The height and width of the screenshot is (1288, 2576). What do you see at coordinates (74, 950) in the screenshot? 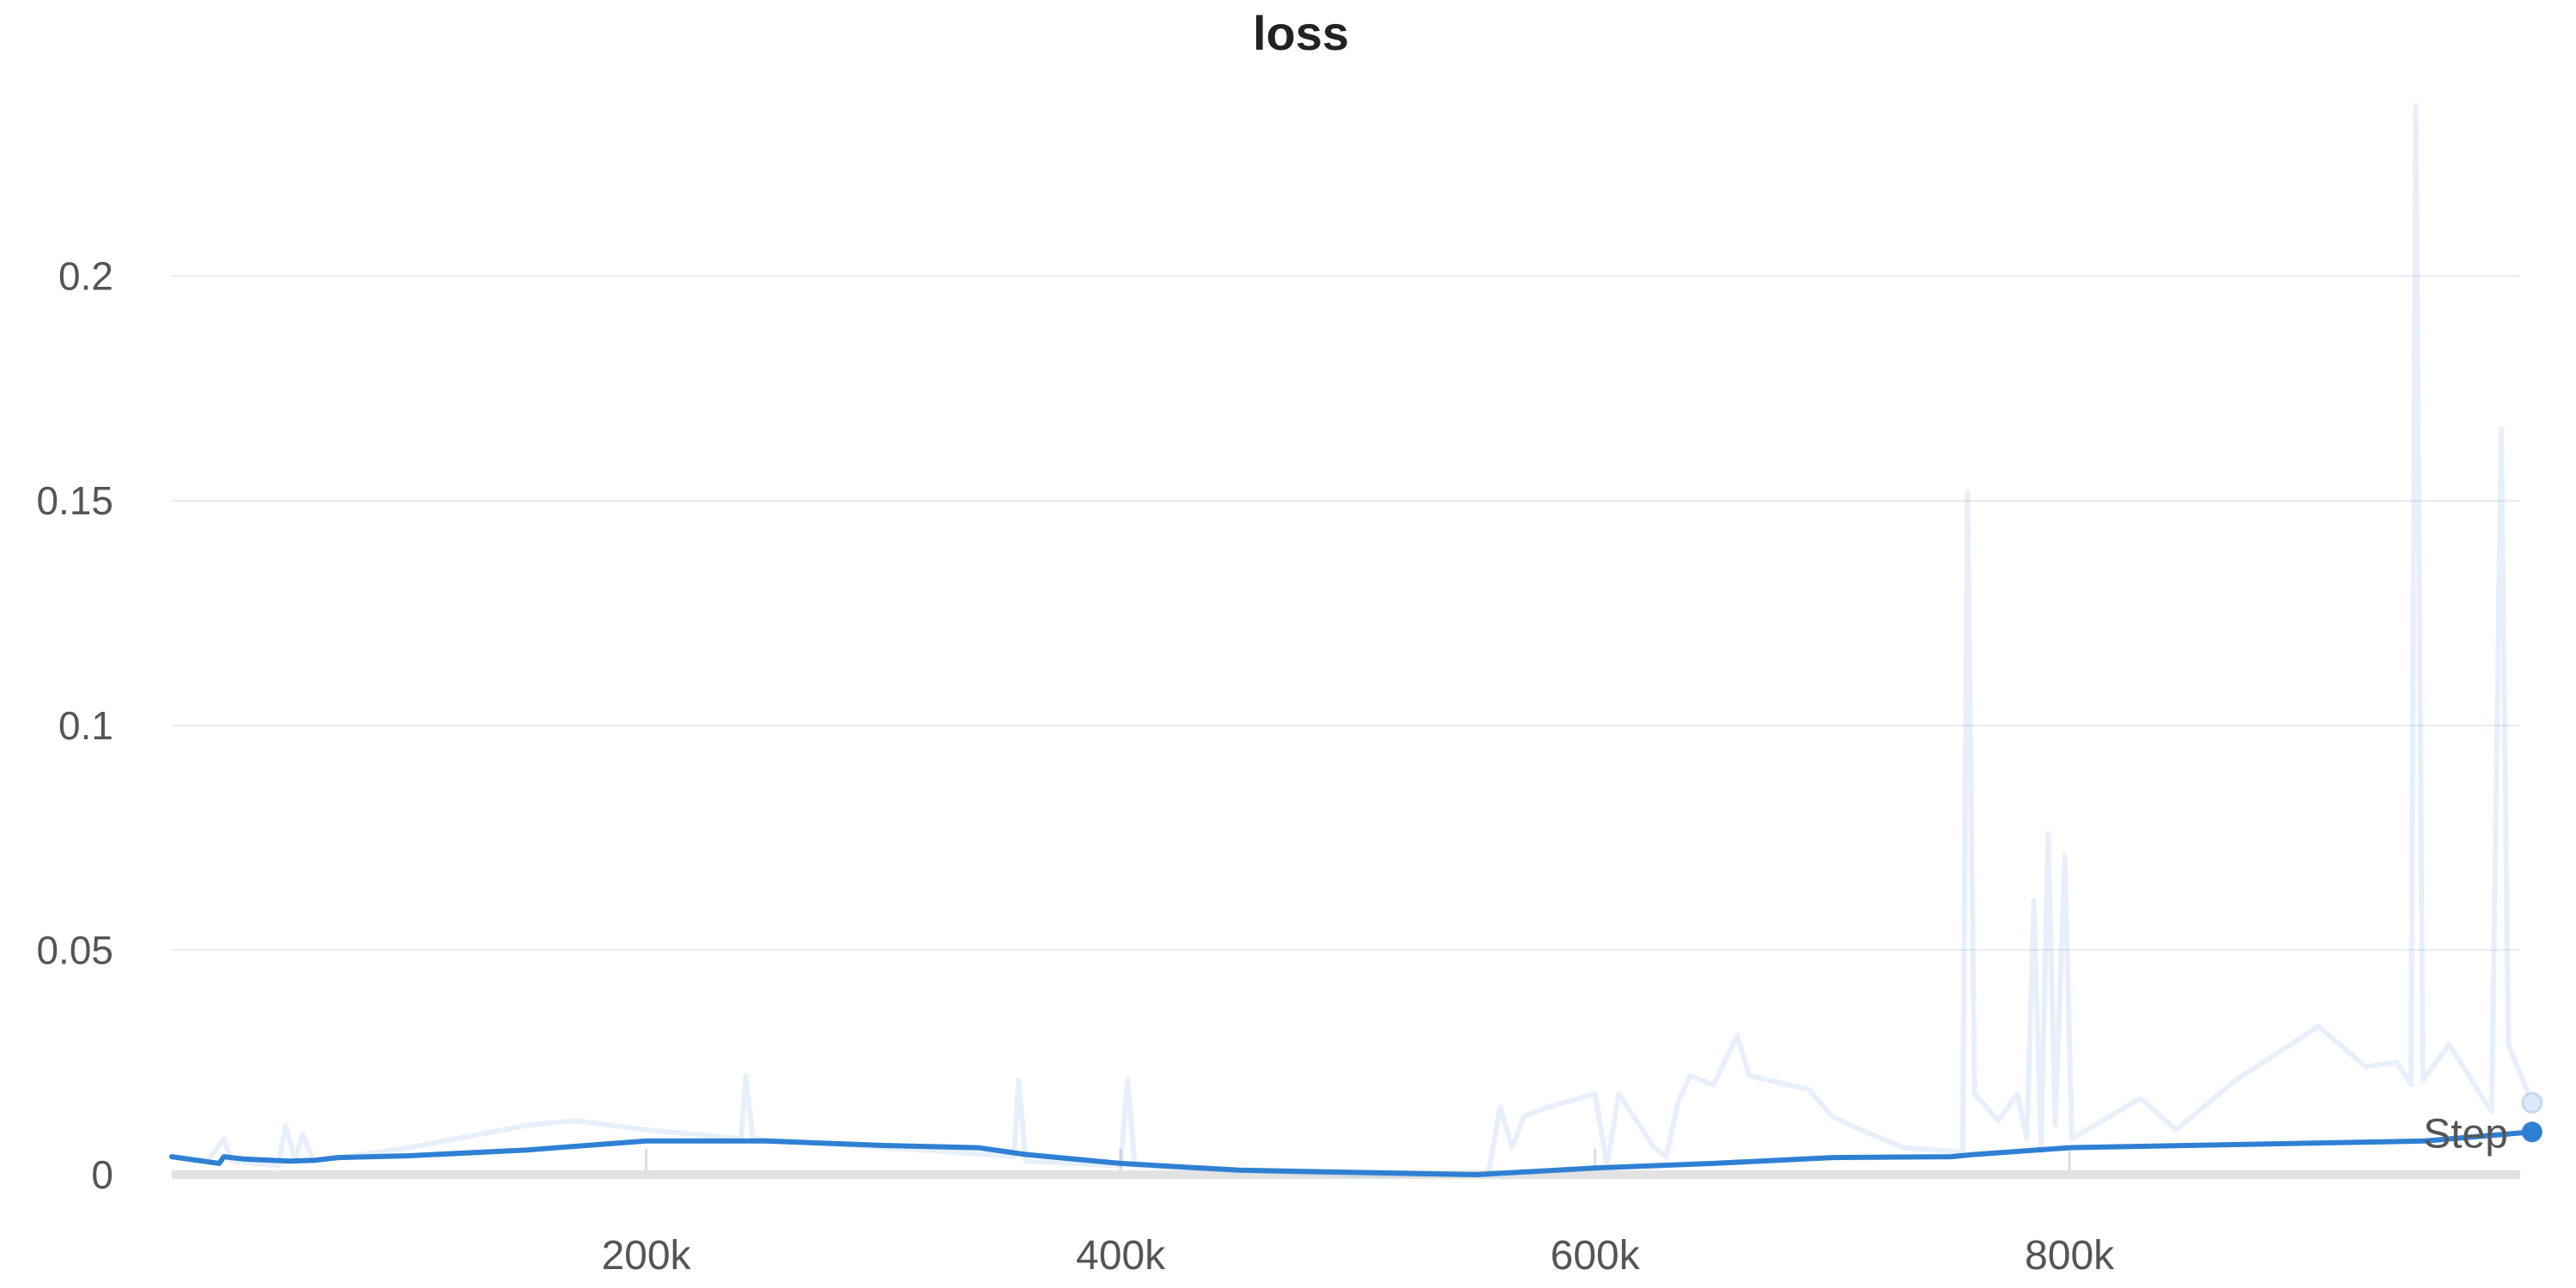
I see `y-tick-label: 0.05` at bounding box center [74, 950].